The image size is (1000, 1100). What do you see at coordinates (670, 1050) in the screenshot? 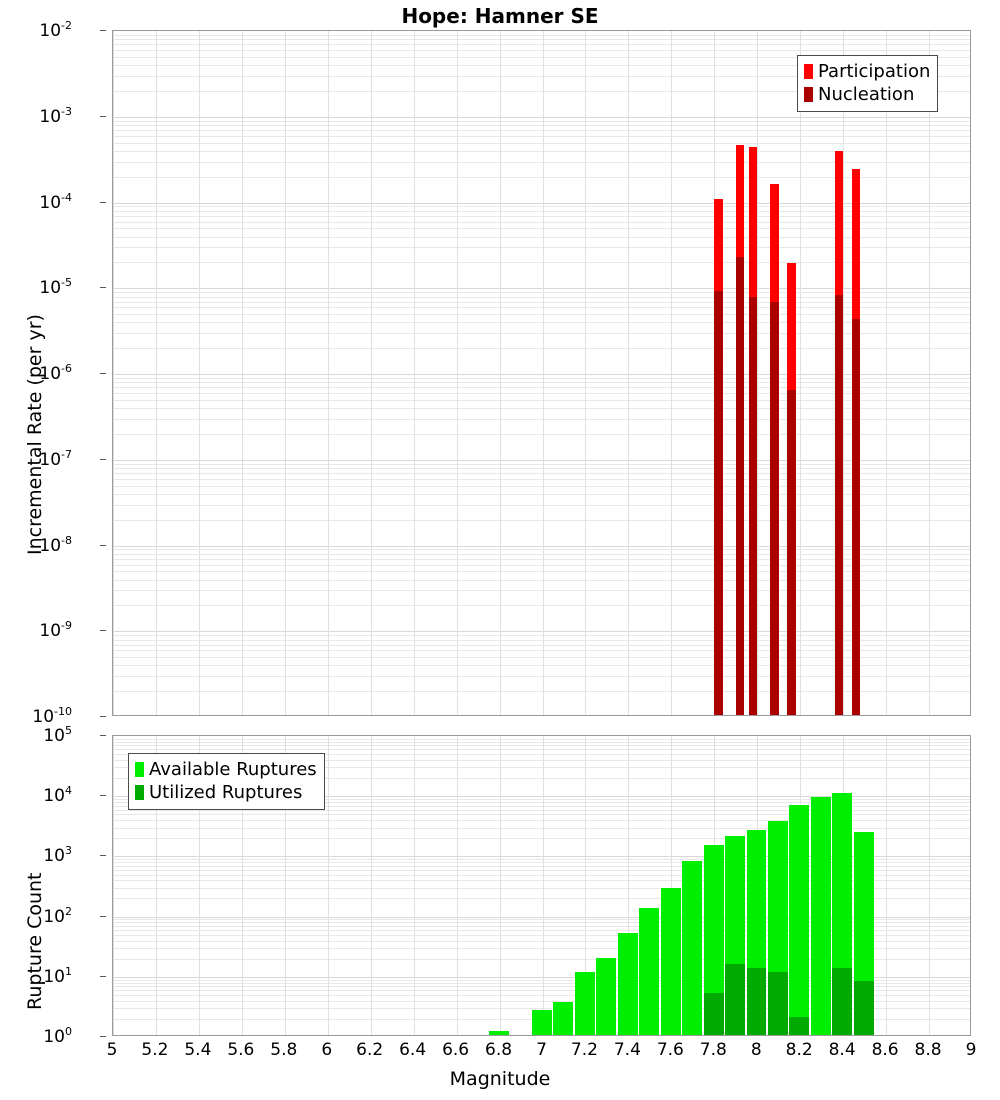
I see `x-axis-tick-label: 7.6` at bounding box center [670, 1050].